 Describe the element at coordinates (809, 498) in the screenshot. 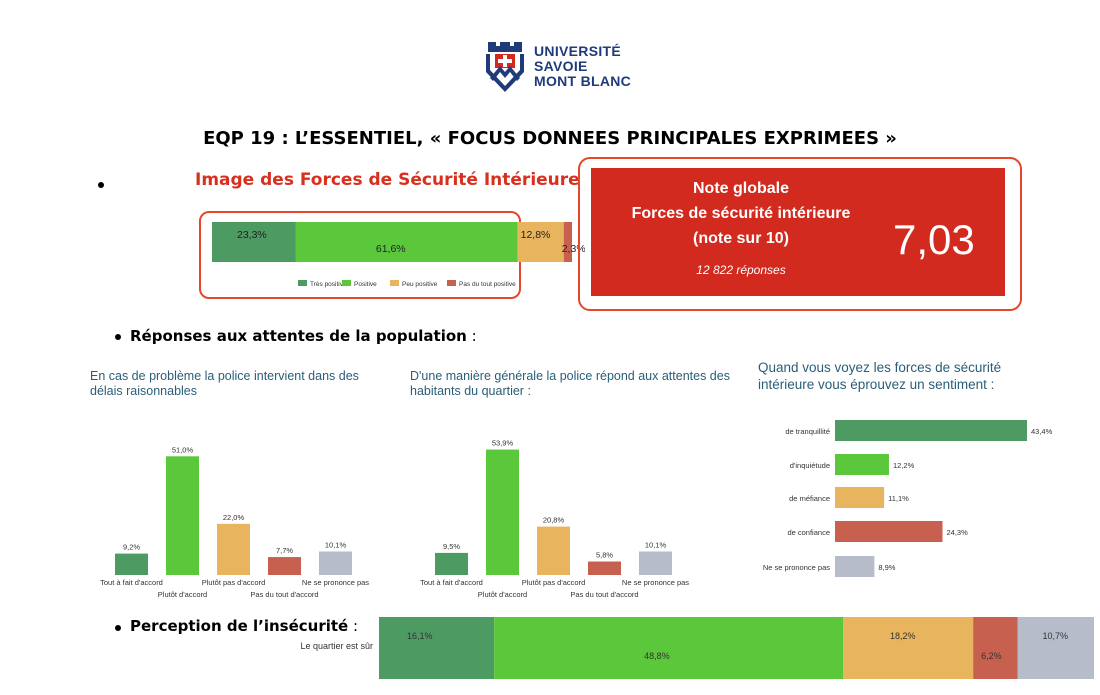

I see `q3-category-label-2: de méfiance` at that location.